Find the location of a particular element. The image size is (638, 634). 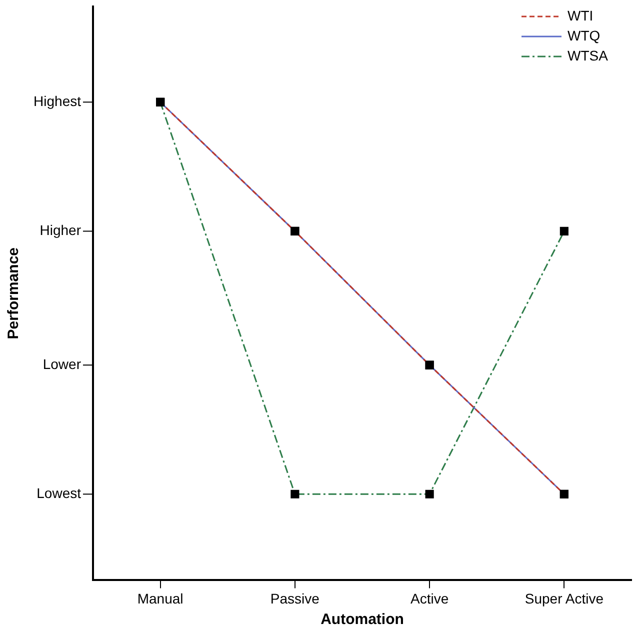

x-tick-label: Super Active is located at coordinates (564, 598).